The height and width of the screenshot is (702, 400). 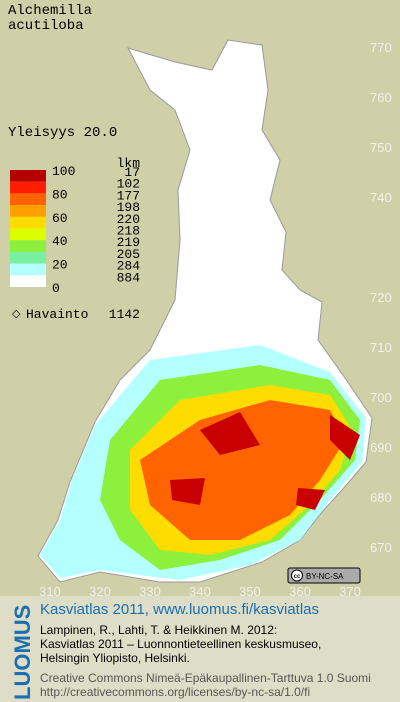 What do you see at coordinates (128, 184) in the screenshot?
I see `legend-count: 102` at bounding box center [128, 184].